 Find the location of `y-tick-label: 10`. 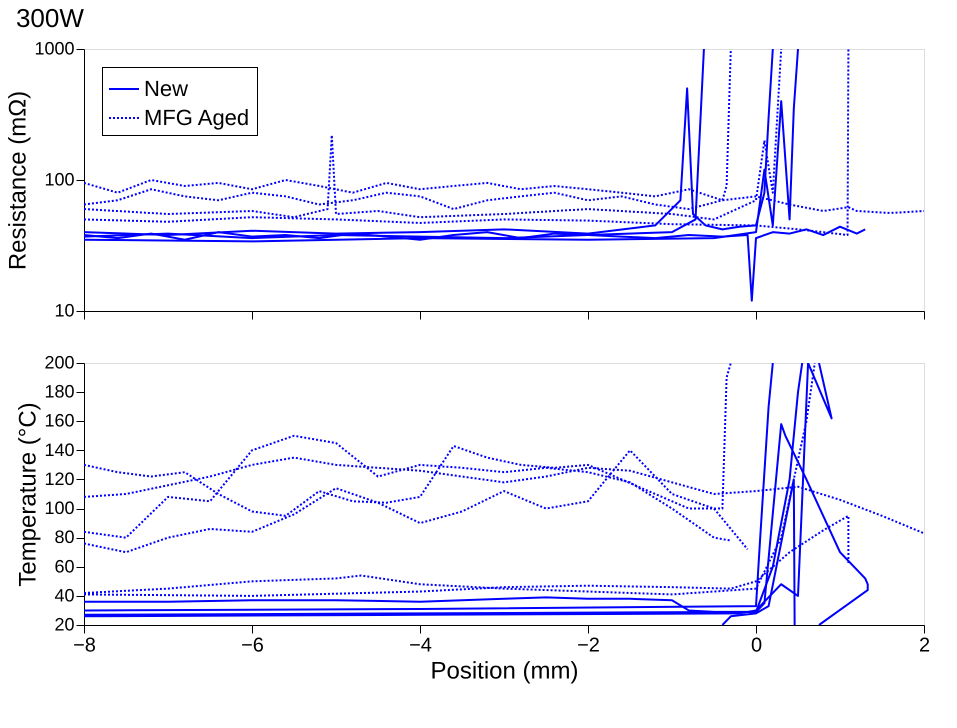

y-tick-label: 10 is located at coordinates (64, 310).